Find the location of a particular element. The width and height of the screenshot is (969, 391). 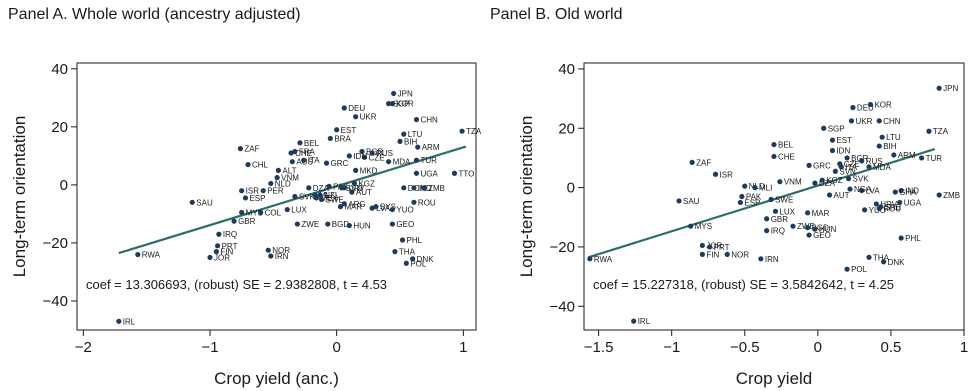

data-point-label: BRA is located at coordinates (342, 138).